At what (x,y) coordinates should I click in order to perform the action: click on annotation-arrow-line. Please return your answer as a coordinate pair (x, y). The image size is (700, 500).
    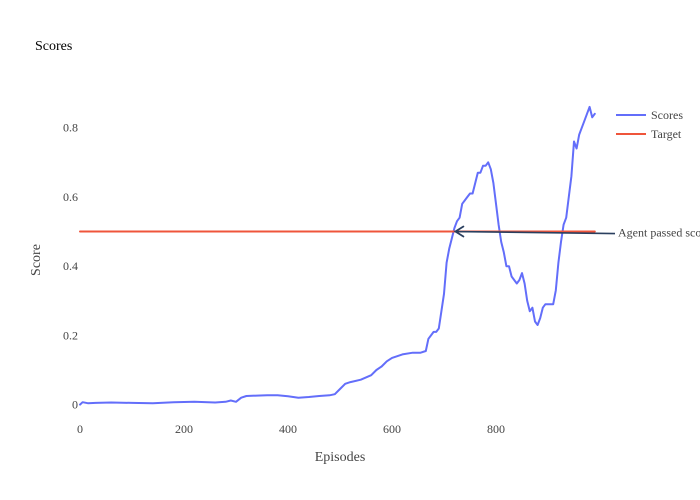
    Looking at the image, I should click on (536, 232).